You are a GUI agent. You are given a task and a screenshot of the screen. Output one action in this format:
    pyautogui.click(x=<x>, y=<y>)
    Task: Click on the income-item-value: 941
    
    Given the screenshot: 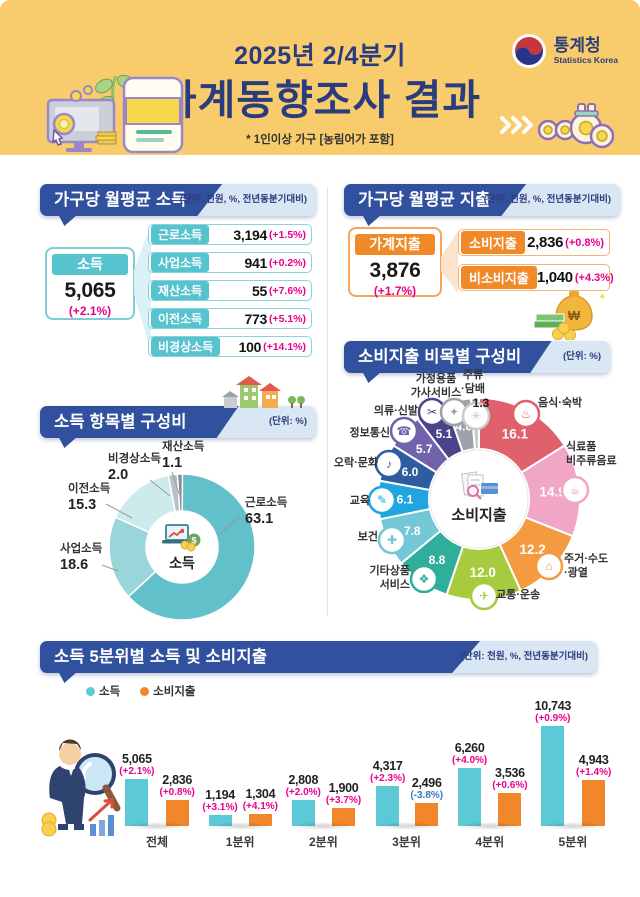 What is the action you would take?
    pyautogui.click(x=255, y=262)
    